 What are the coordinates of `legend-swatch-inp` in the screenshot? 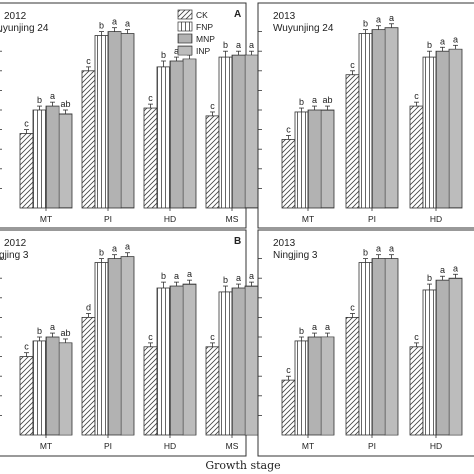 It's located at (185, 50).